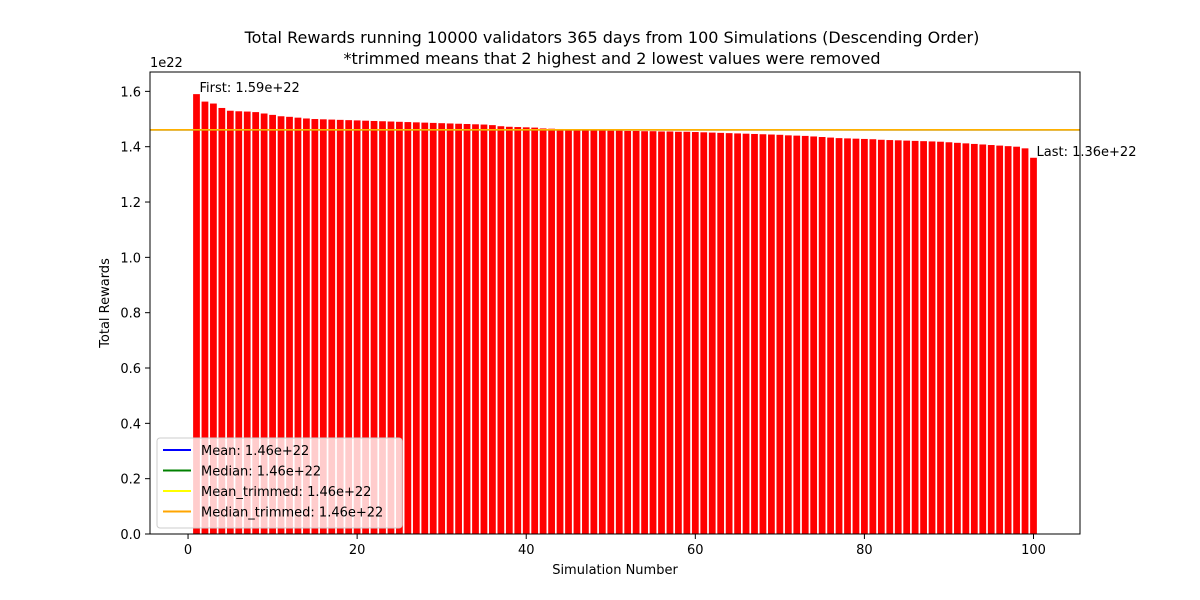  Describe the element at coordinates (130, 314) in the screenshot. I see `y-tick-label-0.8: 0.8` at that location.